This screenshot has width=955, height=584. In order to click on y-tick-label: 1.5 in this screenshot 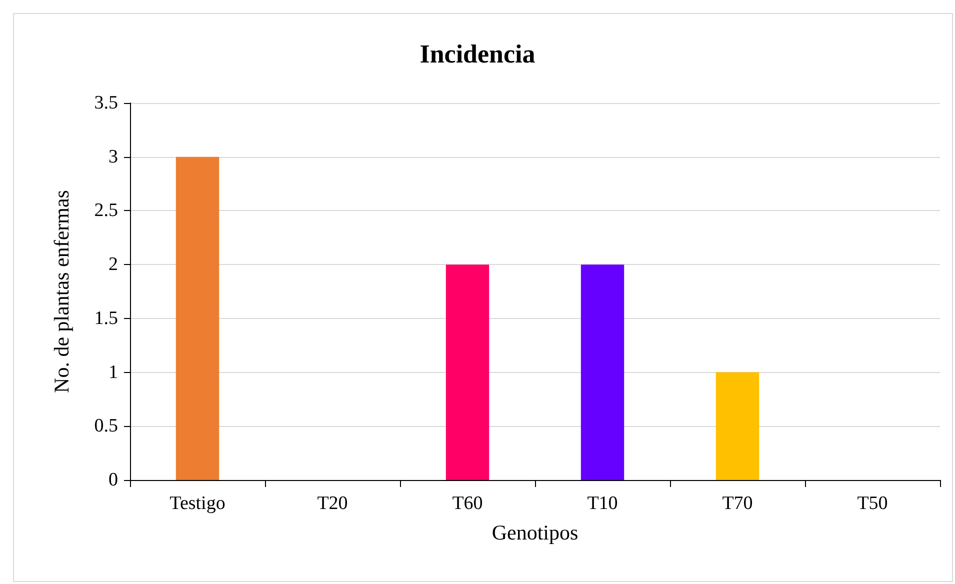, I will do `click(106, 318)`.